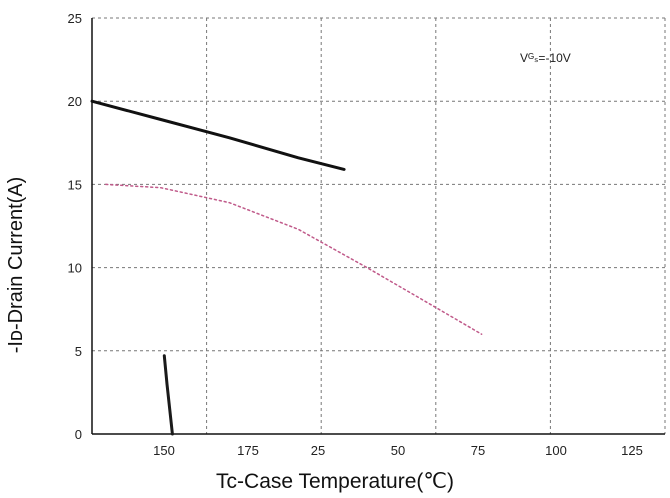 This screenshot has height=498, width=670. Describe the element at coordinates (248, 450) in the screenshot. I see `x-tick-label-1: 175` at that location.